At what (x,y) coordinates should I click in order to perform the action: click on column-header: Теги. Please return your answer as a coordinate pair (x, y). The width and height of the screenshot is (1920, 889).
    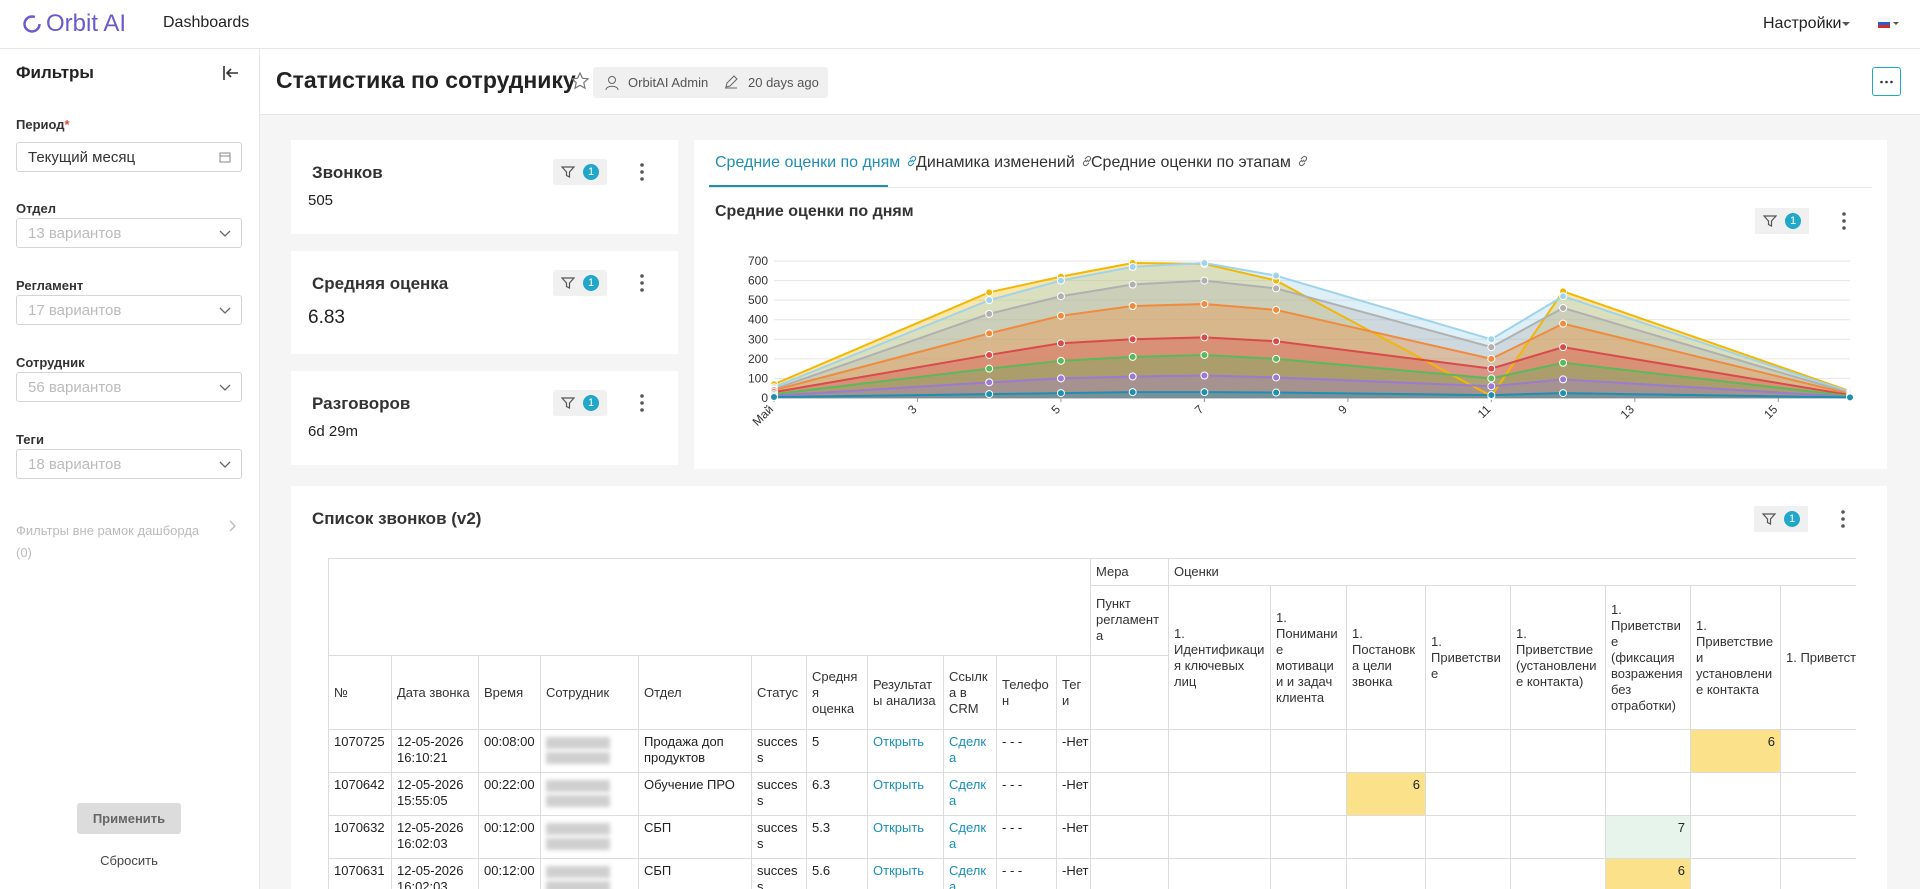
    Looking at the image, I should click on (1073, 692).